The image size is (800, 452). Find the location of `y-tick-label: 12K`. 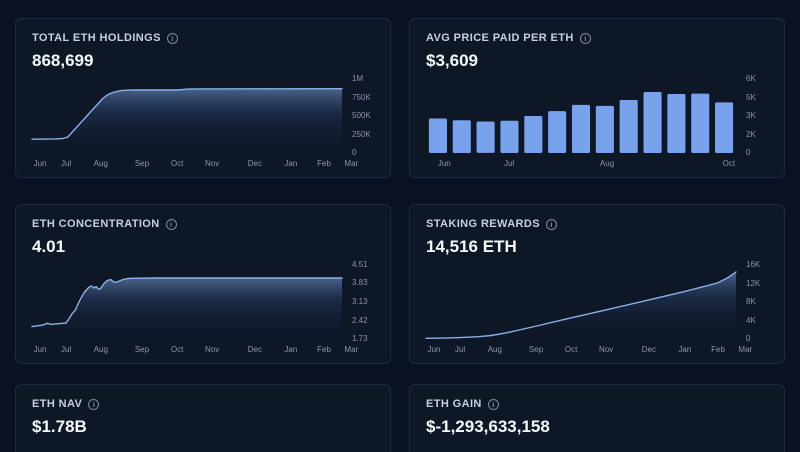

y-tick-label: 12K is located at coordinates (753, 283).